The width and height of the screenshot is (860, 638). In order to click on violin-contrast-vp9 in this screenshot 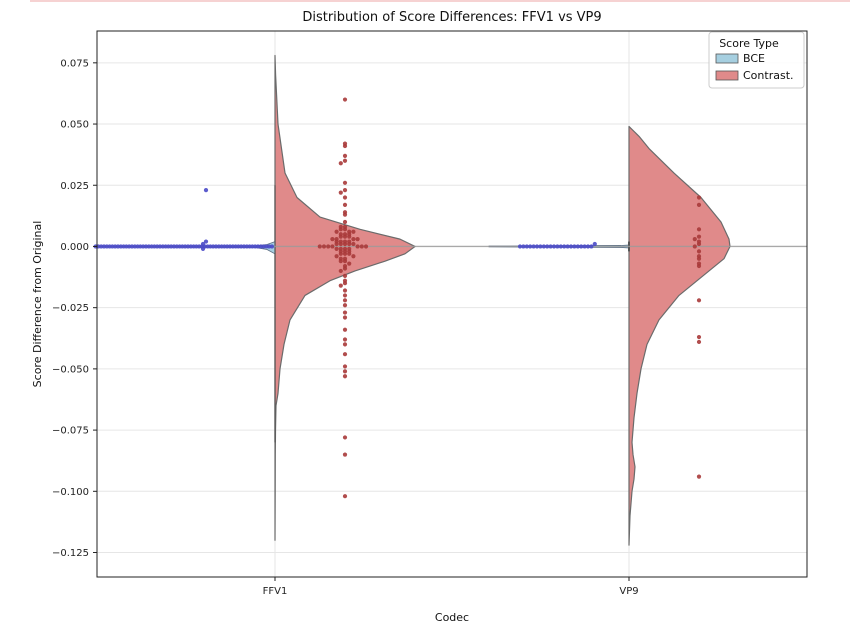, I will do `click(679, 335)`.